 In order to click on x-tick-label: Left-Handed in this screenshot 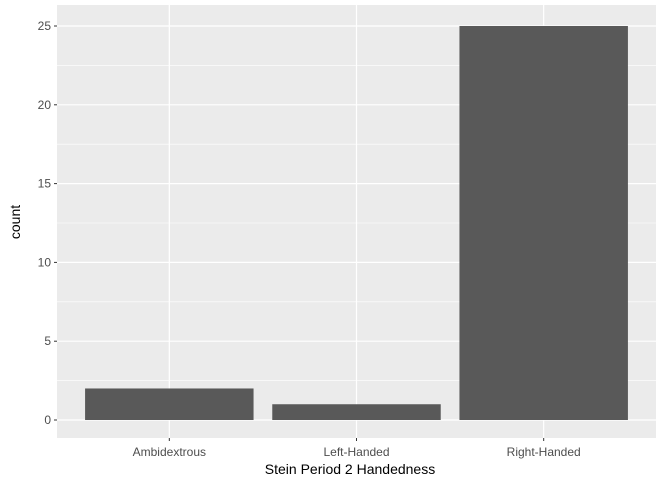, I will do `click(356, 452)`.